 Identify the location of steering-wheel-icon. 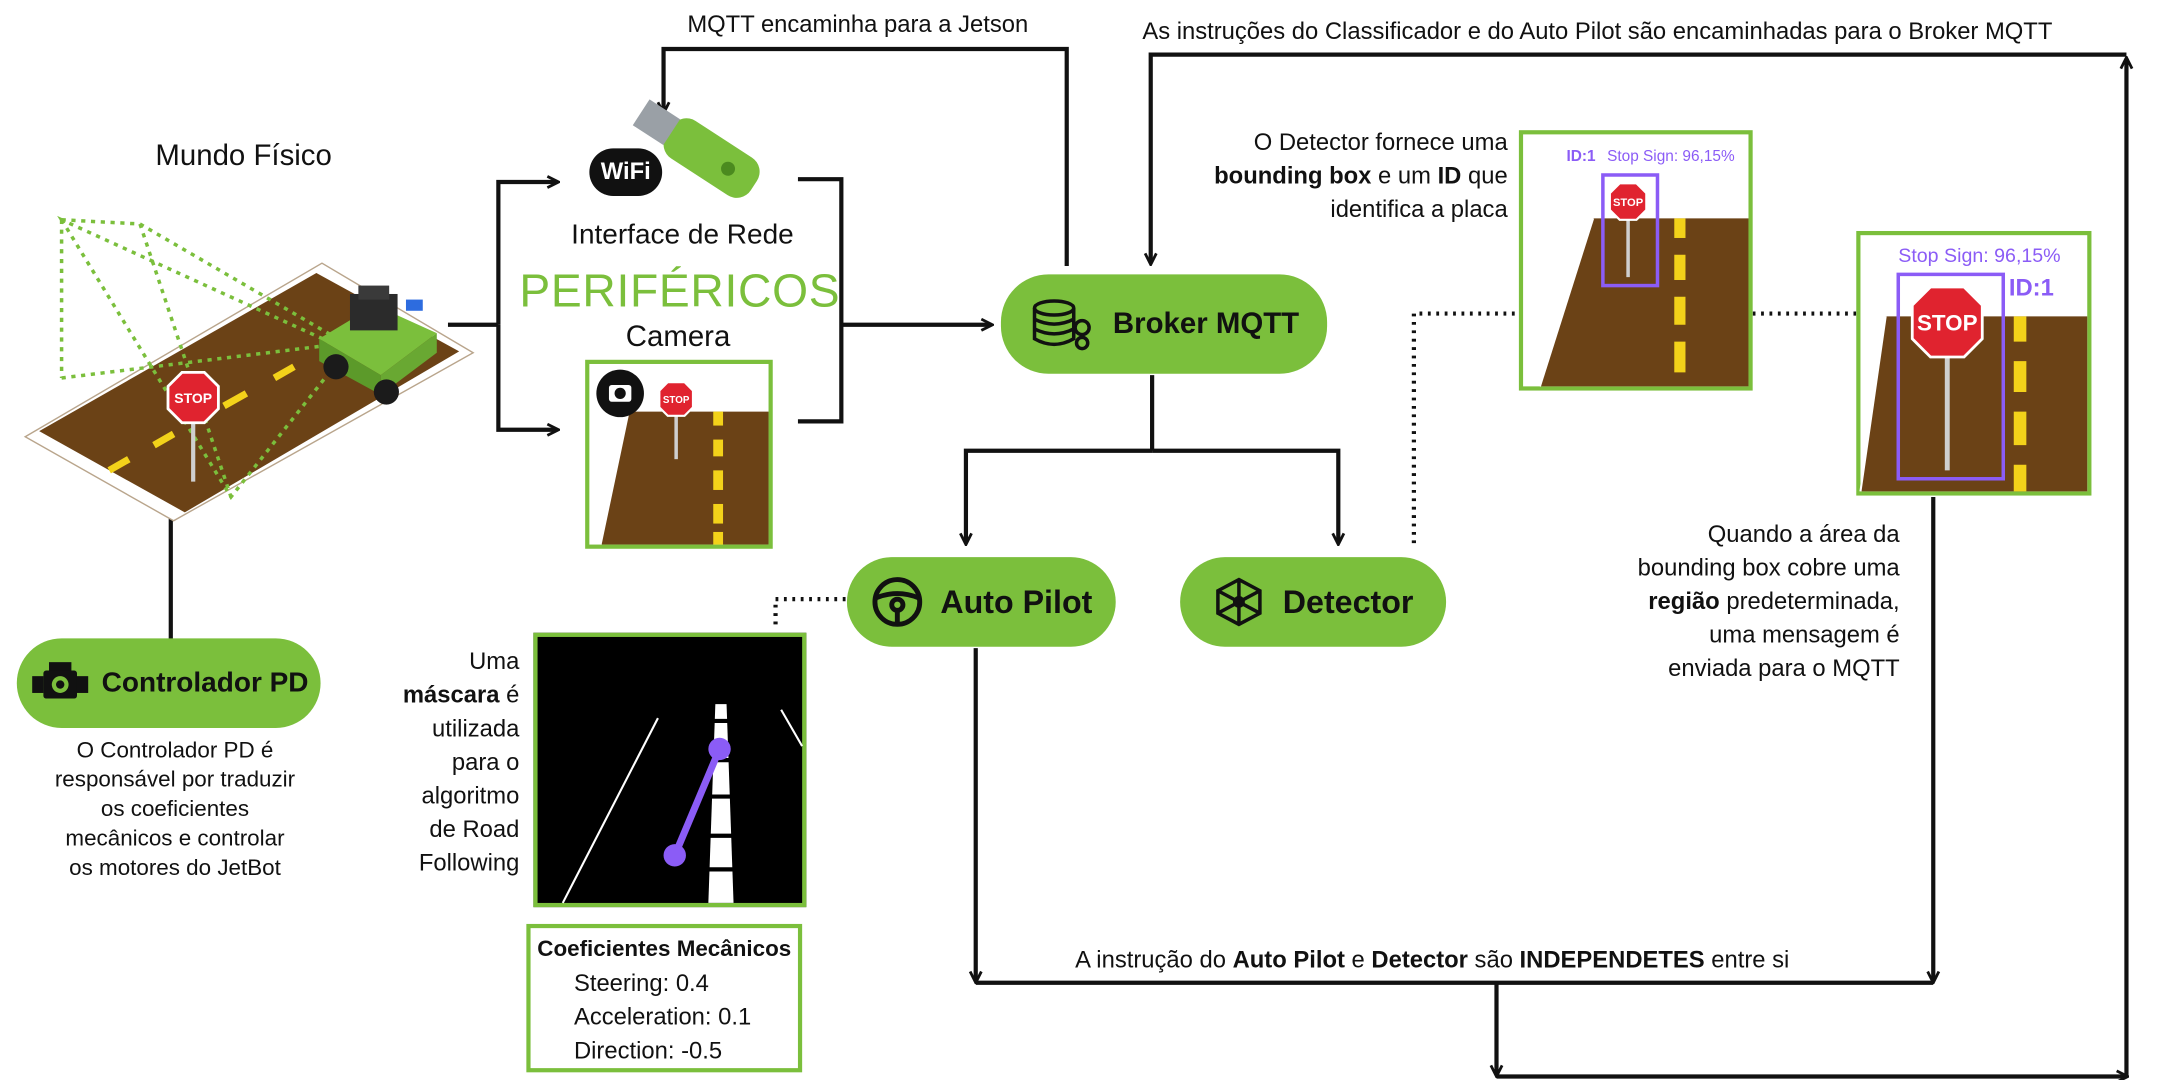
(896, 601).